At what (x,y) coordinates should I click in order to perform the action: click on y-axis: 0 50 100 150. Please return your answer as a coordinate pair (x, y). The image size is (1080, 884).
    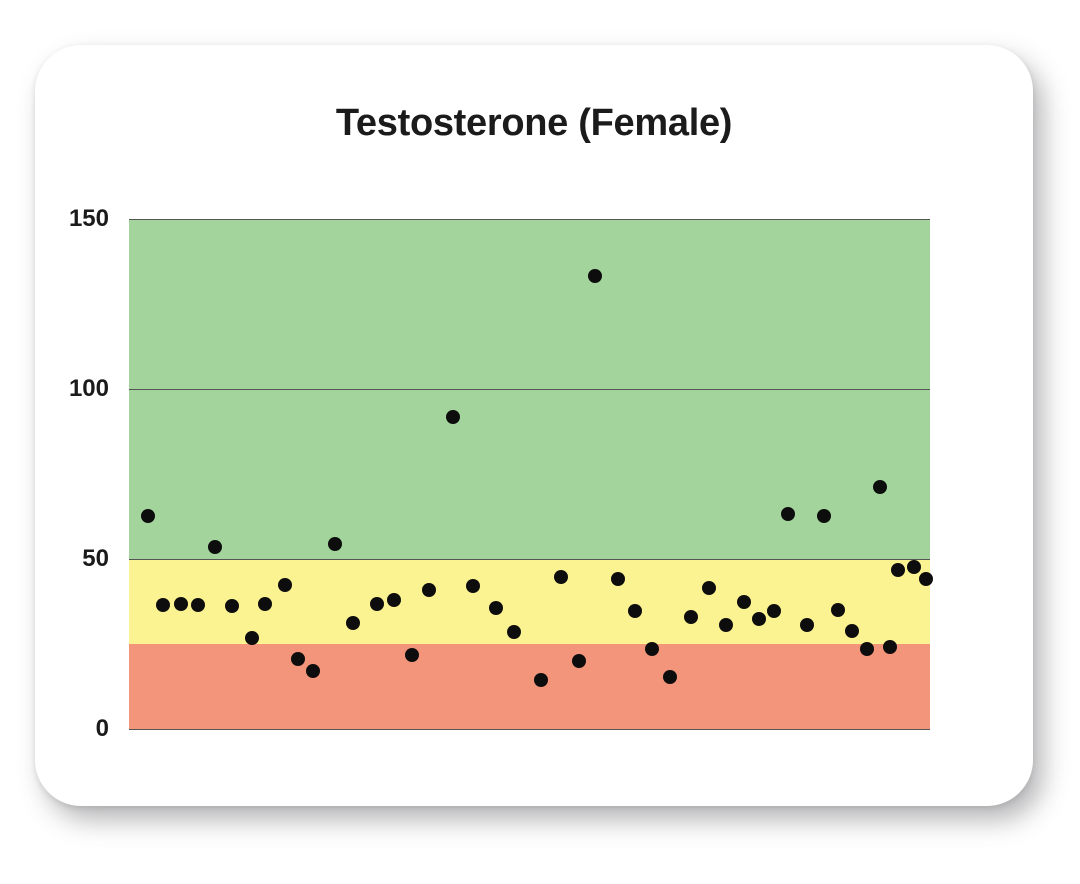
    Looking at the image, I should click on (78, 473).